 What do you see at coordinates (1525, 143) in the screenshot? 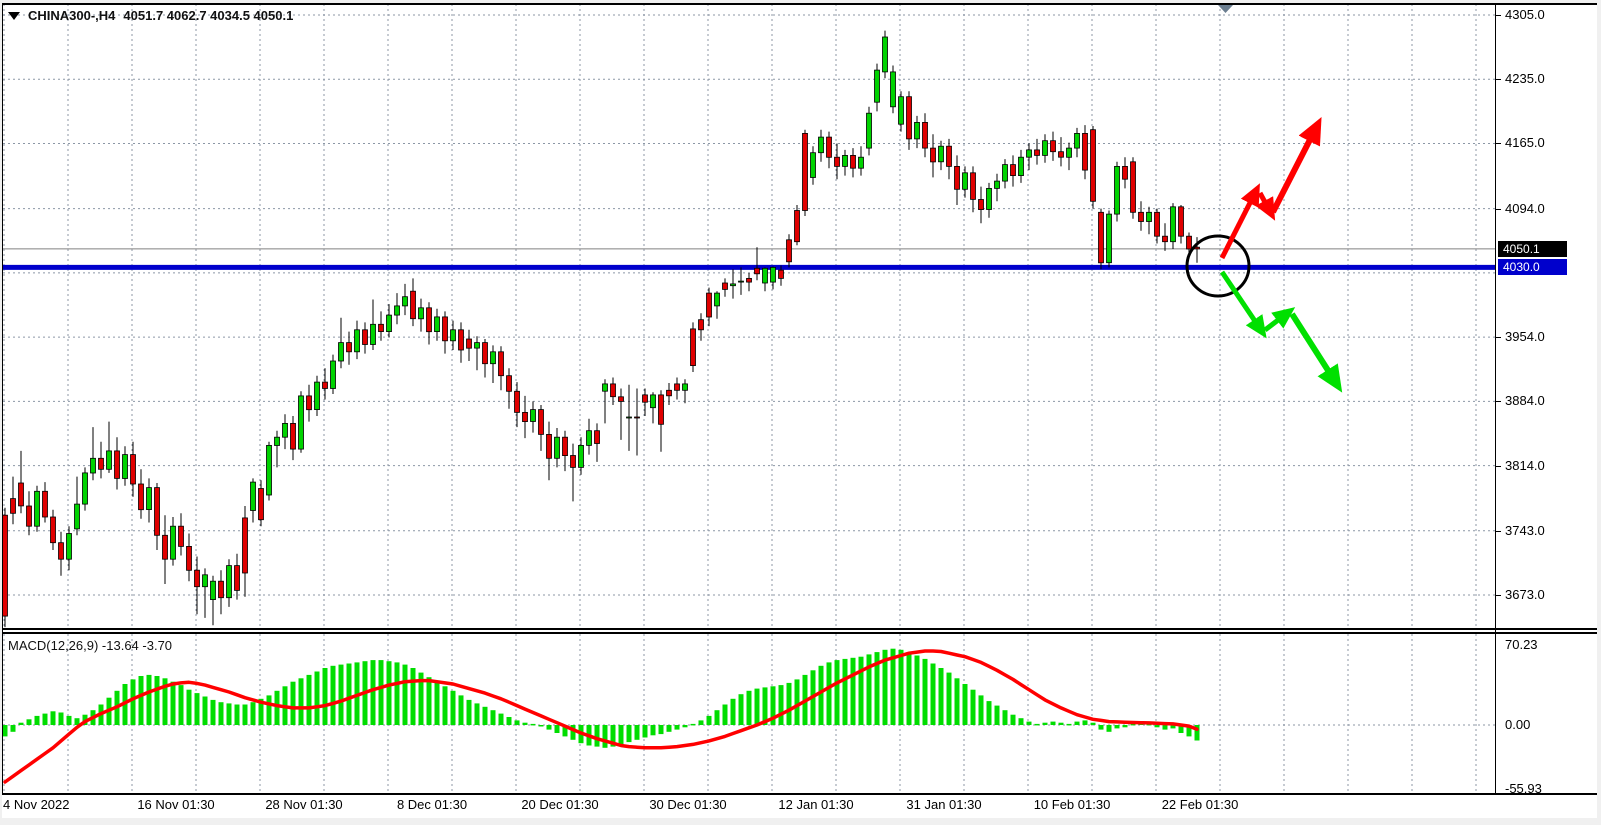
I see `price-tick-label: 4165.0` at bounding box center [1525, 143].